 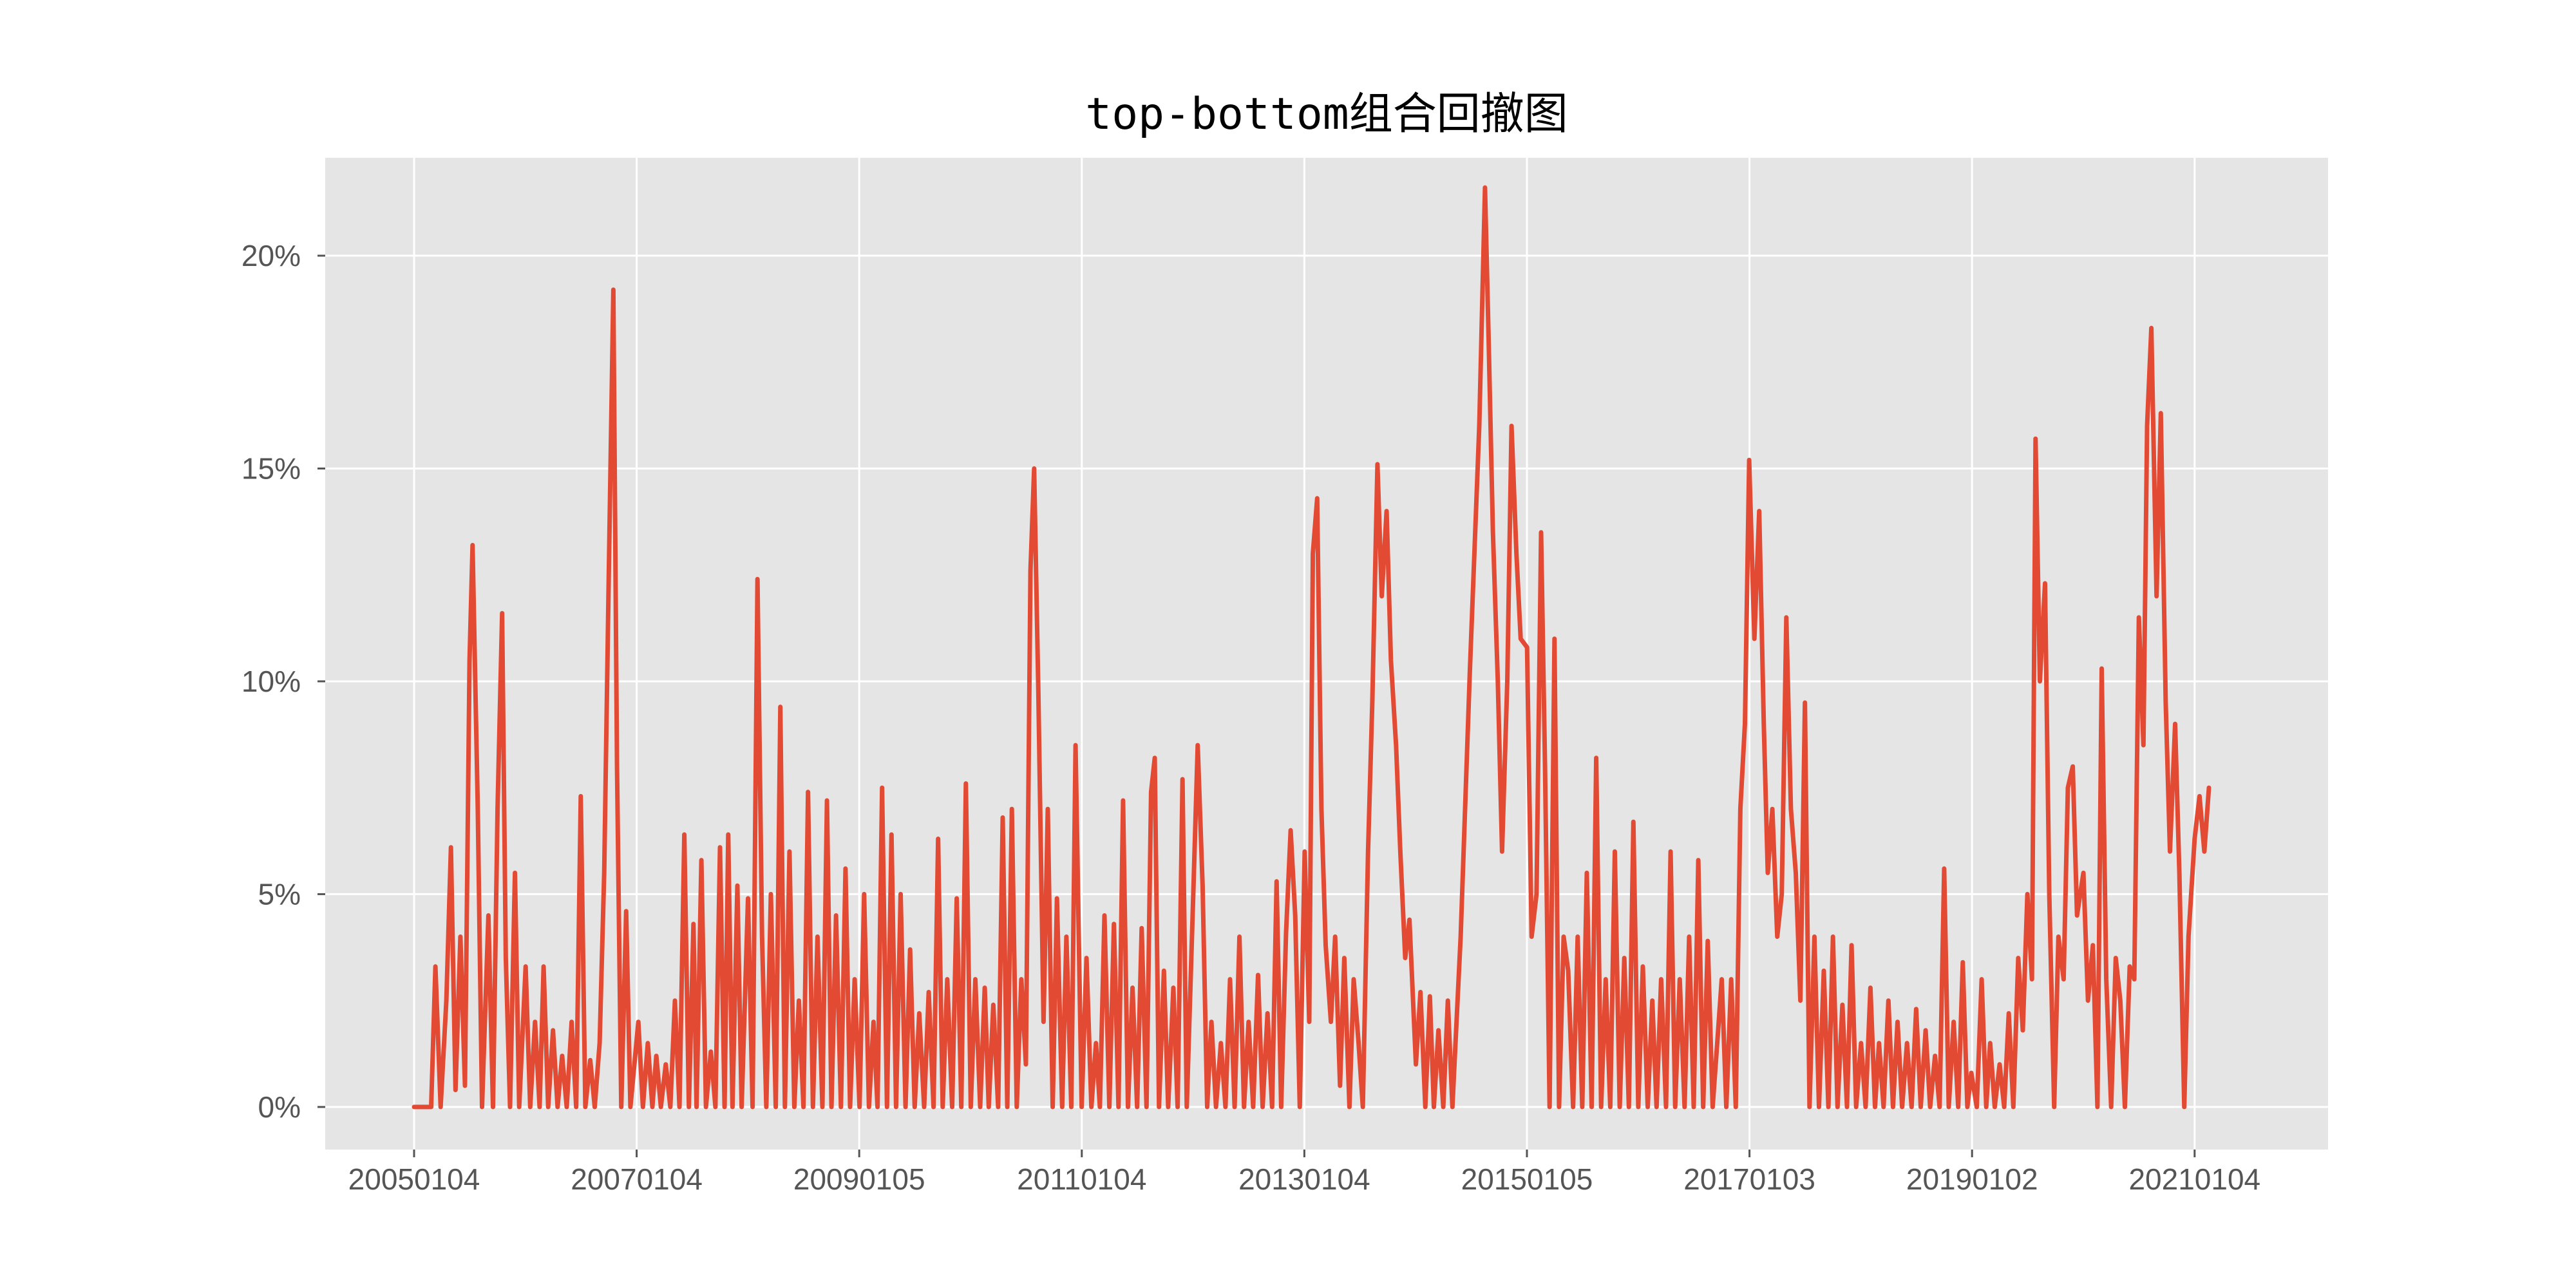 I want to click on y-tick-label: 5%, so click(x=279, y=894).